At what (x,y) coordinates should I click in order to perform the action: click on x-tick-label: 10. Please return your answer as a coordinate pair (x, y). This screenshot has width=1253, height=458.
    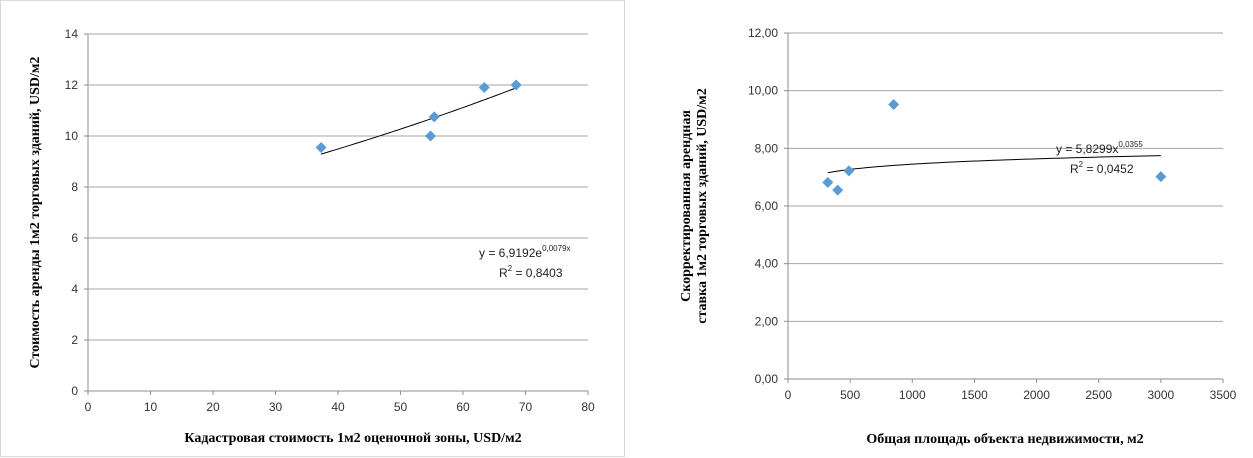
    Looking at the image, I should click on (151, 407).